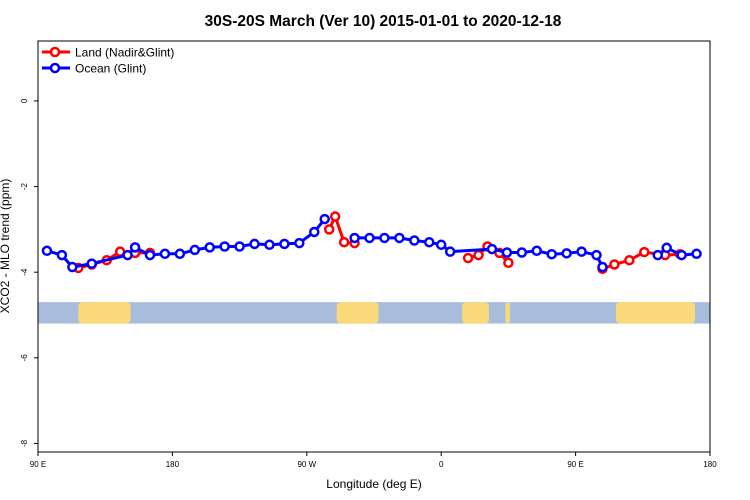 Image resolution: width=750 pixels, height=500 pixels. I want to click on x-axis-label: Longitude (deg E), so click(373, 484).